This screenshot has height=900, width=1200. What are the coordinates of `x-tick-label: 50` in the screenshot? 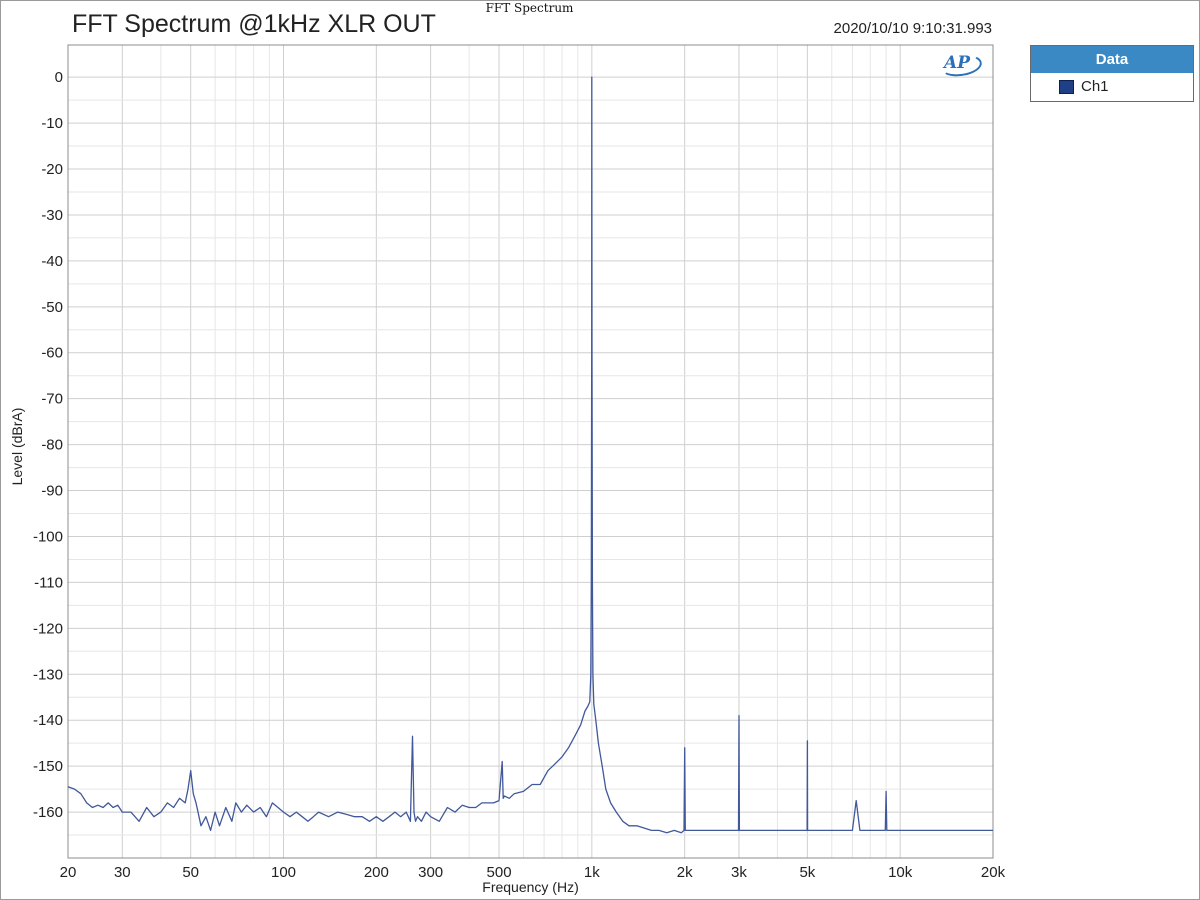 It's located at (190, 872).